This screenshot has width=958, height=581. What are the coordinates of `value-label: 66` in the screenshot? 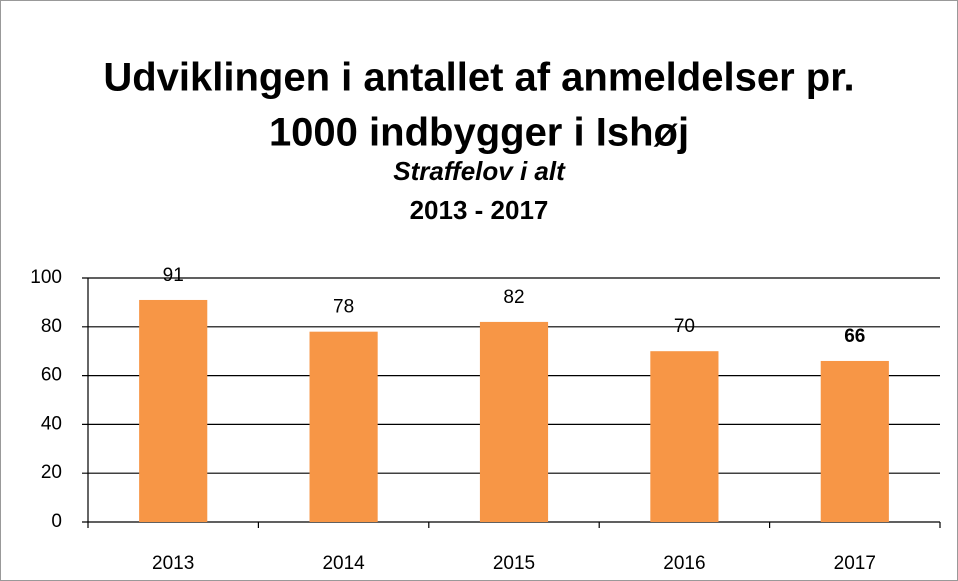 It's located at (854, 336).